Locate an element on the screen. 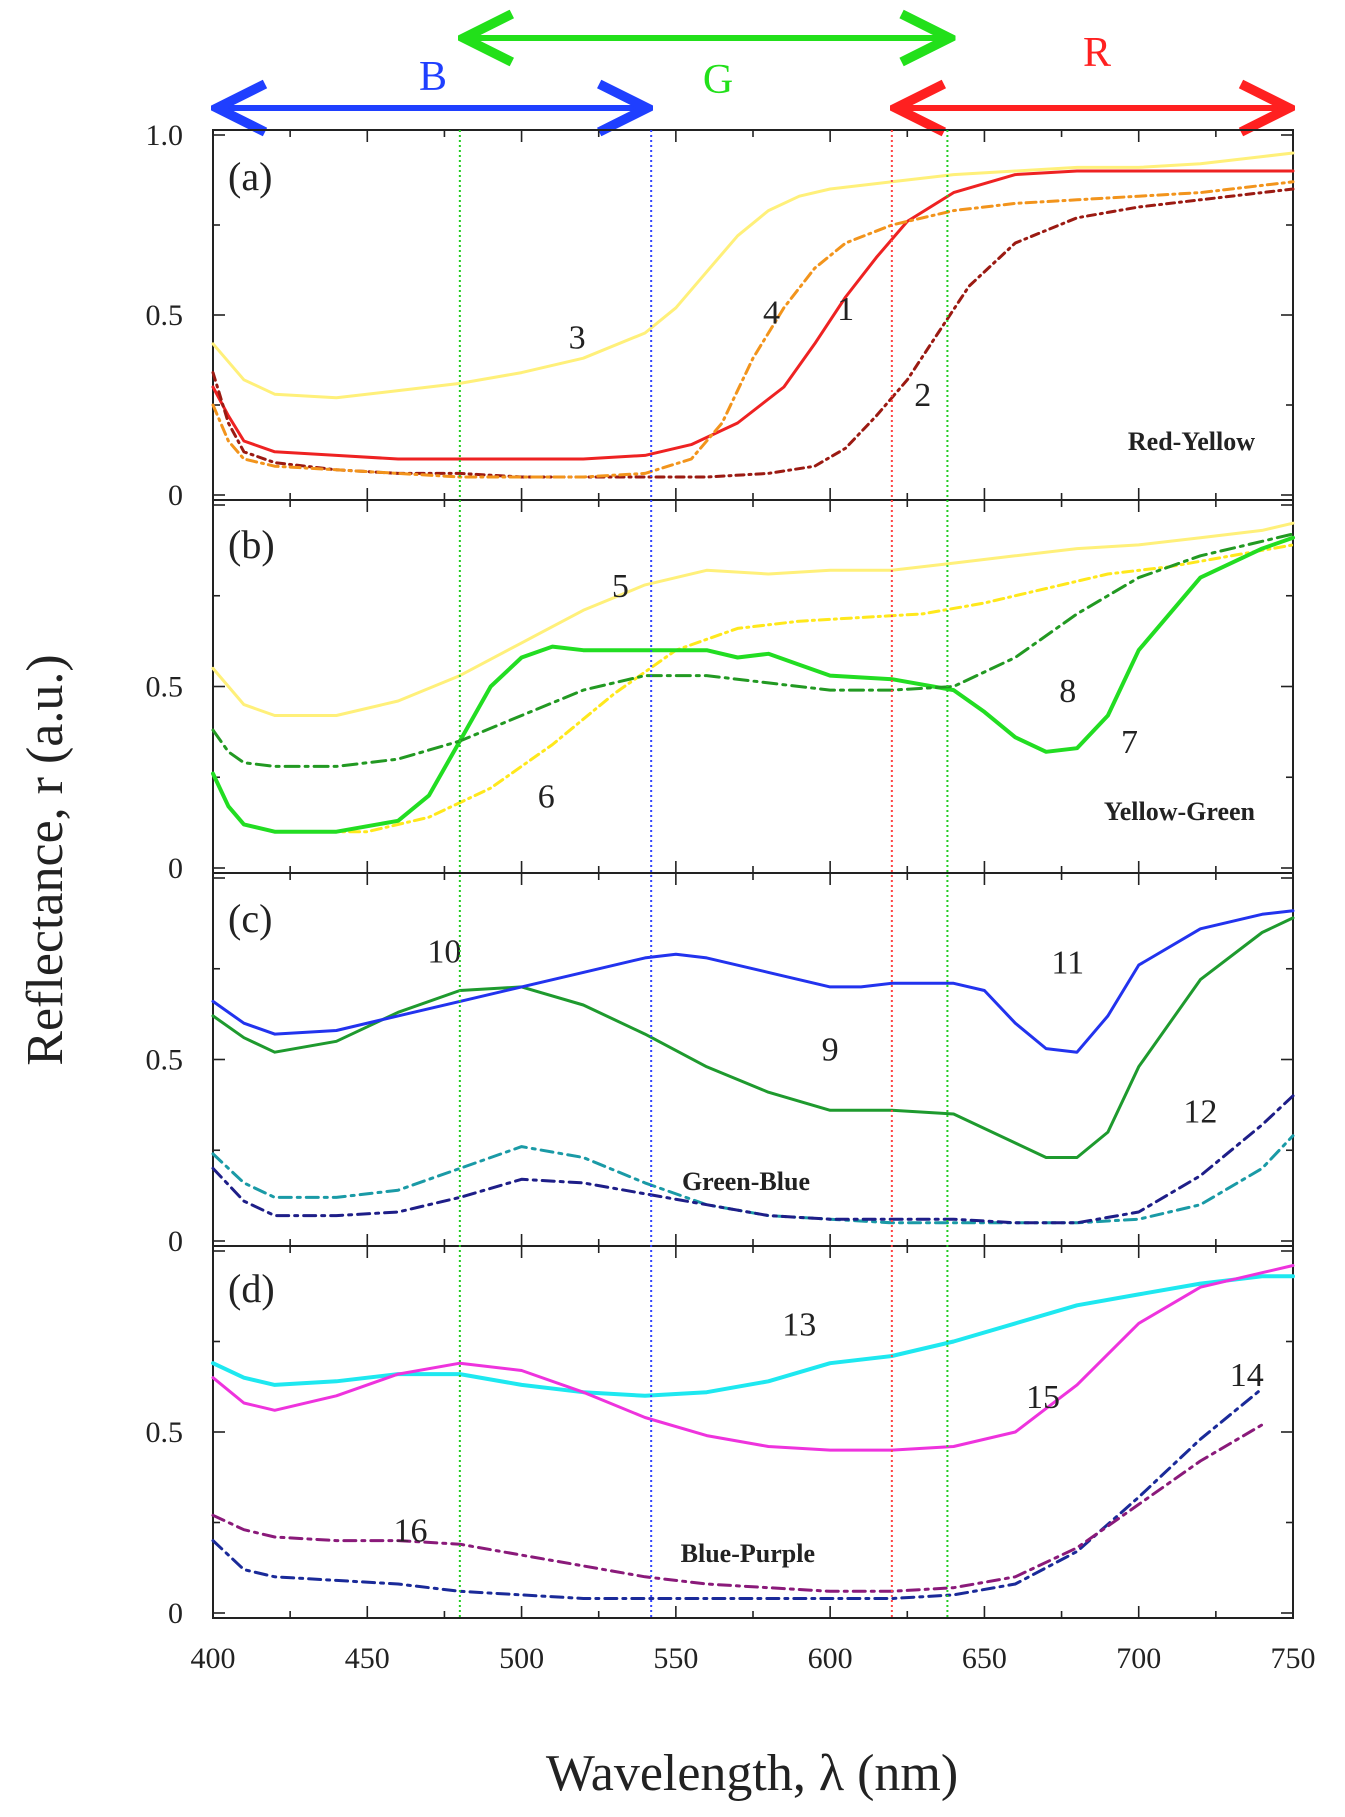 The image size is (1345, 1817). panel-label: (a) is located at coordinates (250, 176).